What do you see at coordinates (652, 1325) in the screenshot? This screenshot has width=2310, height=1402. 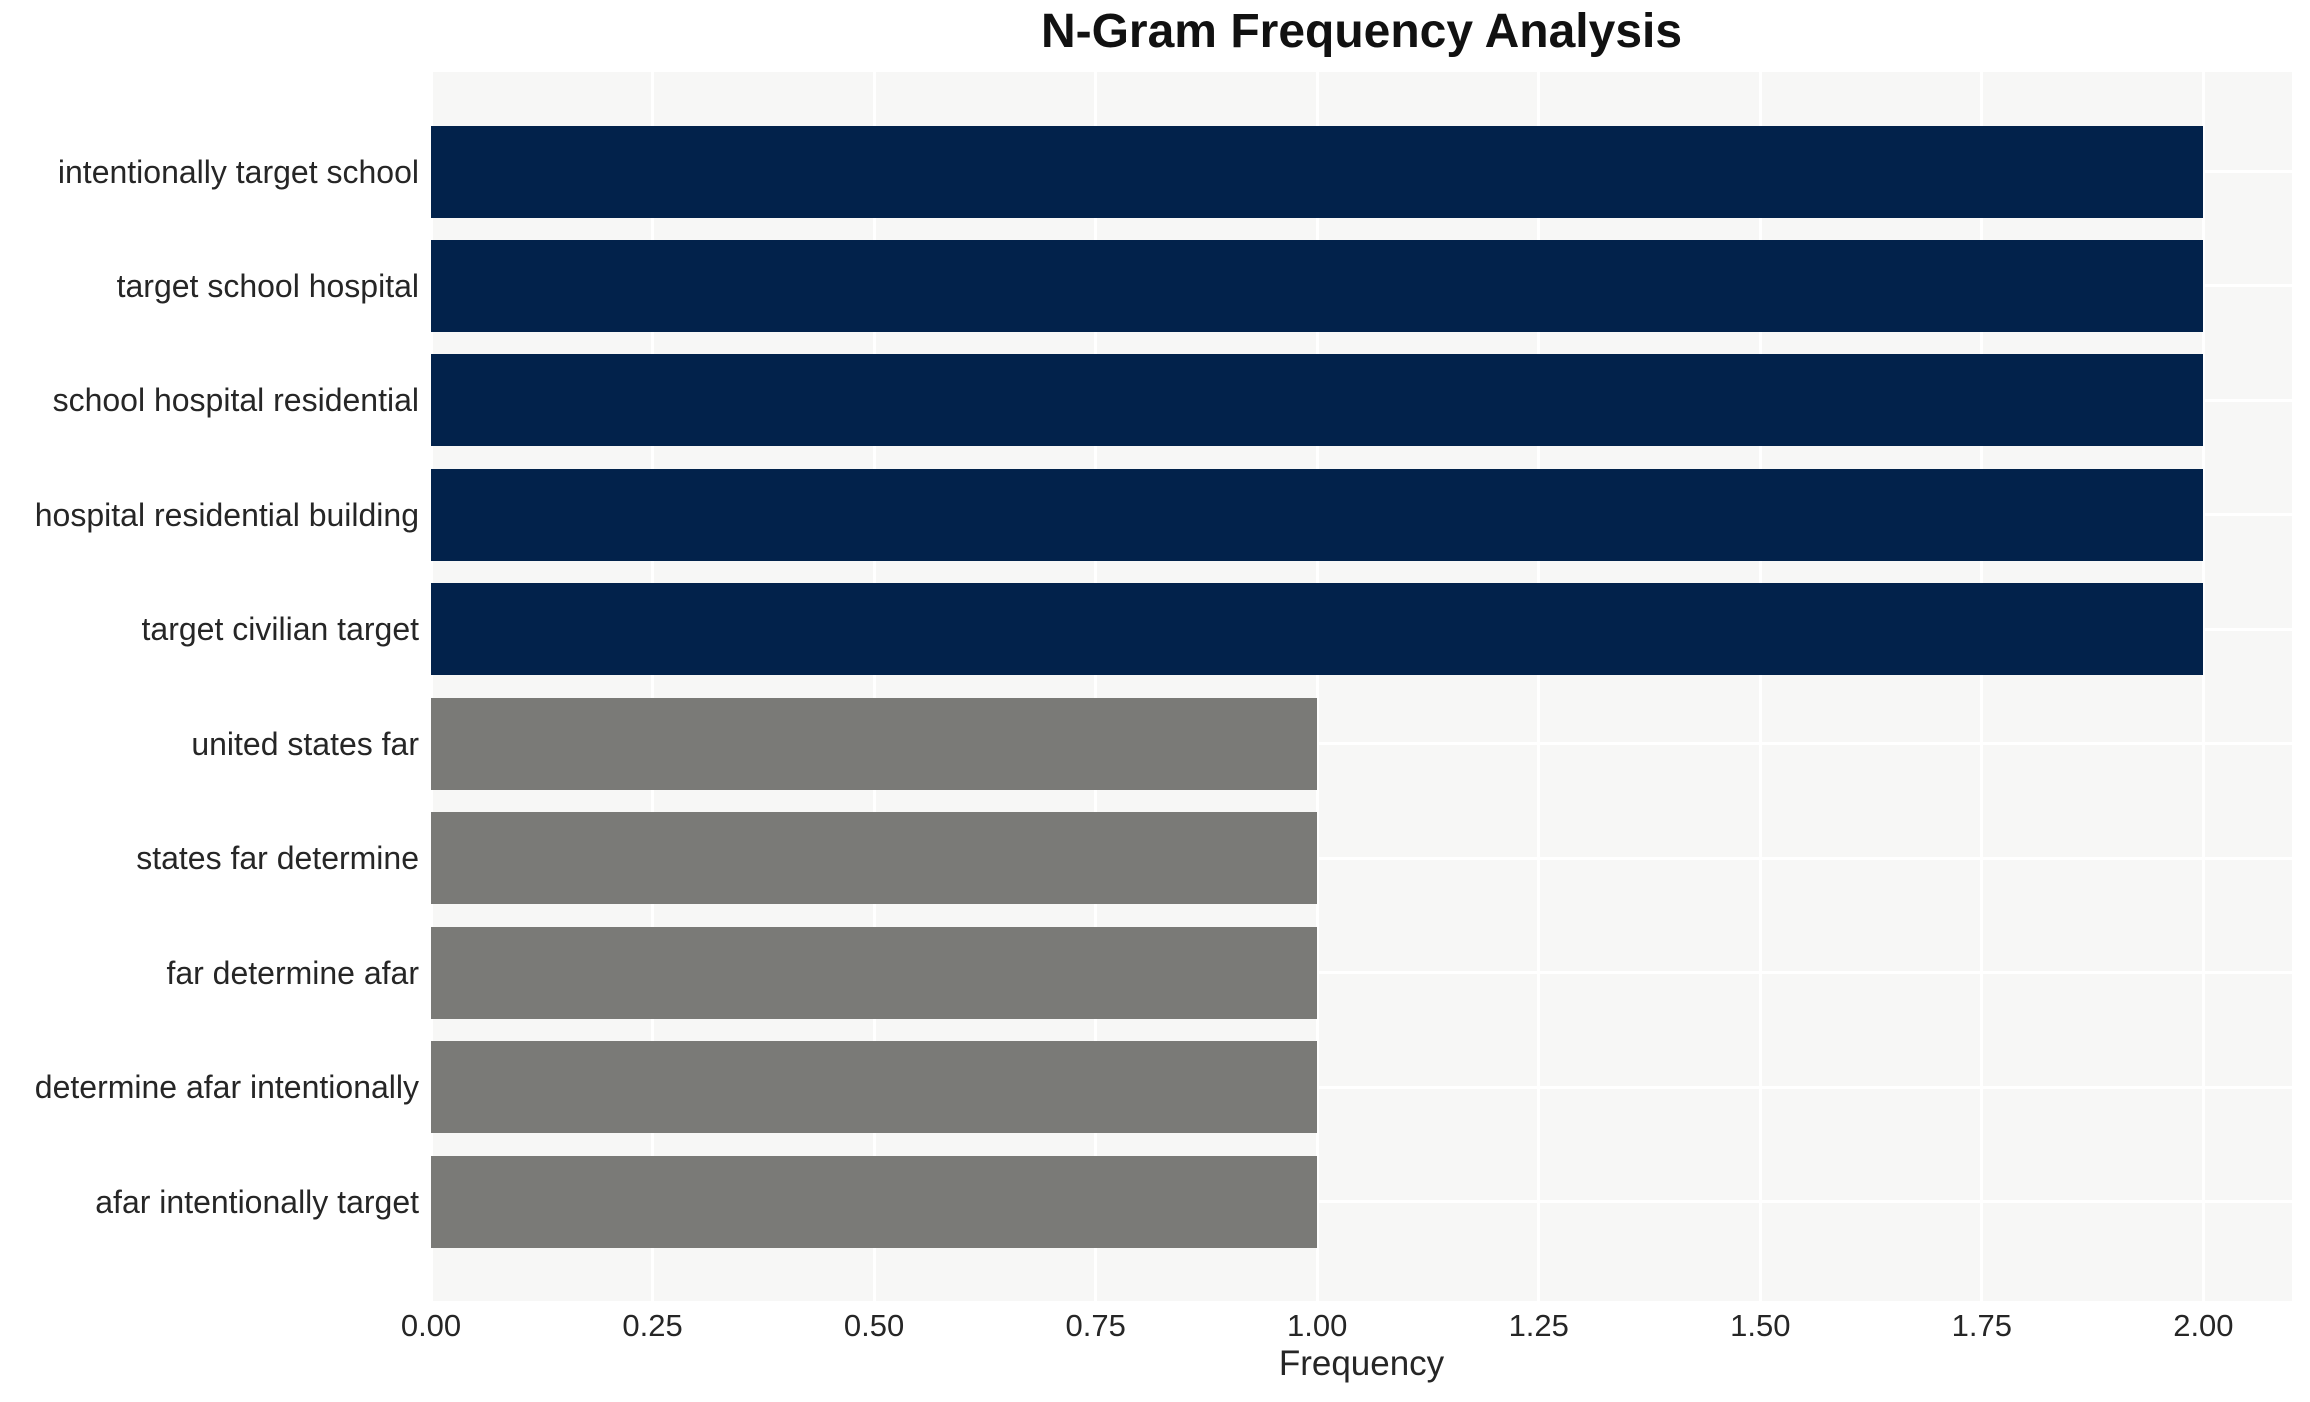 I see `x-tick-label: 0.25` at bounding box center [652, 1325].